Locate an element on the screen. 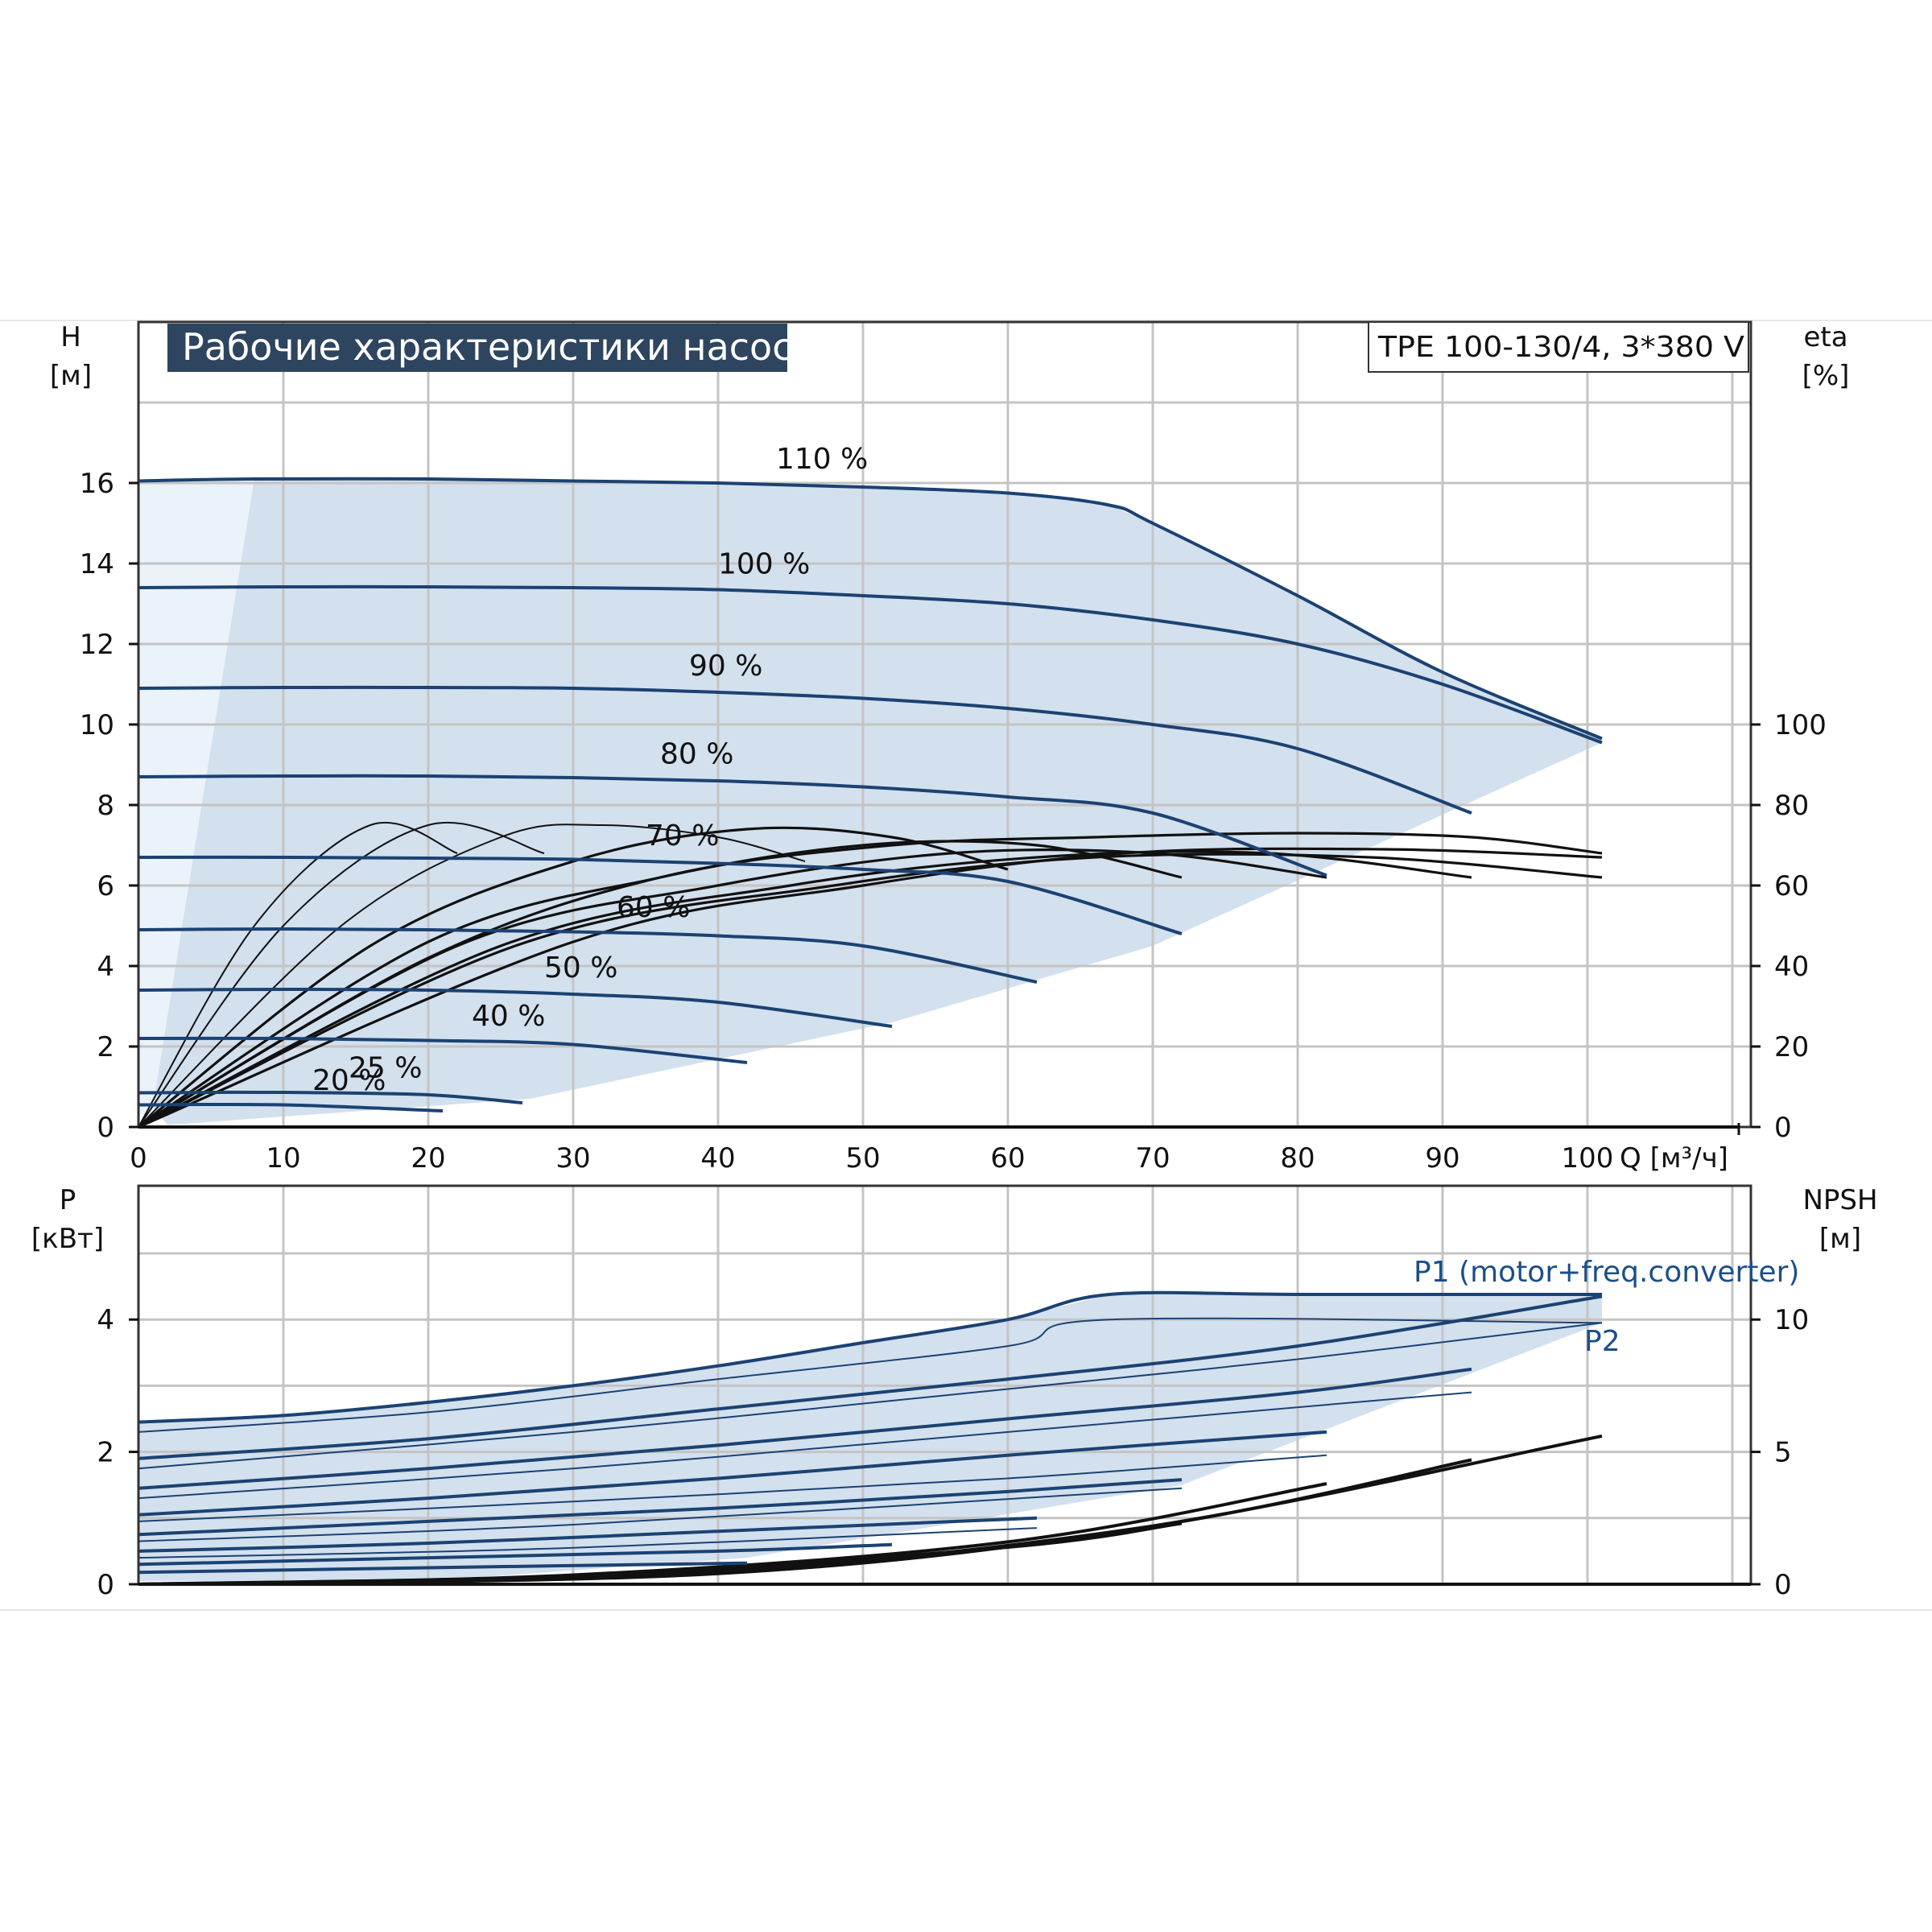  y-left-tick-label: 0 is located at coordinates (106, 1128).